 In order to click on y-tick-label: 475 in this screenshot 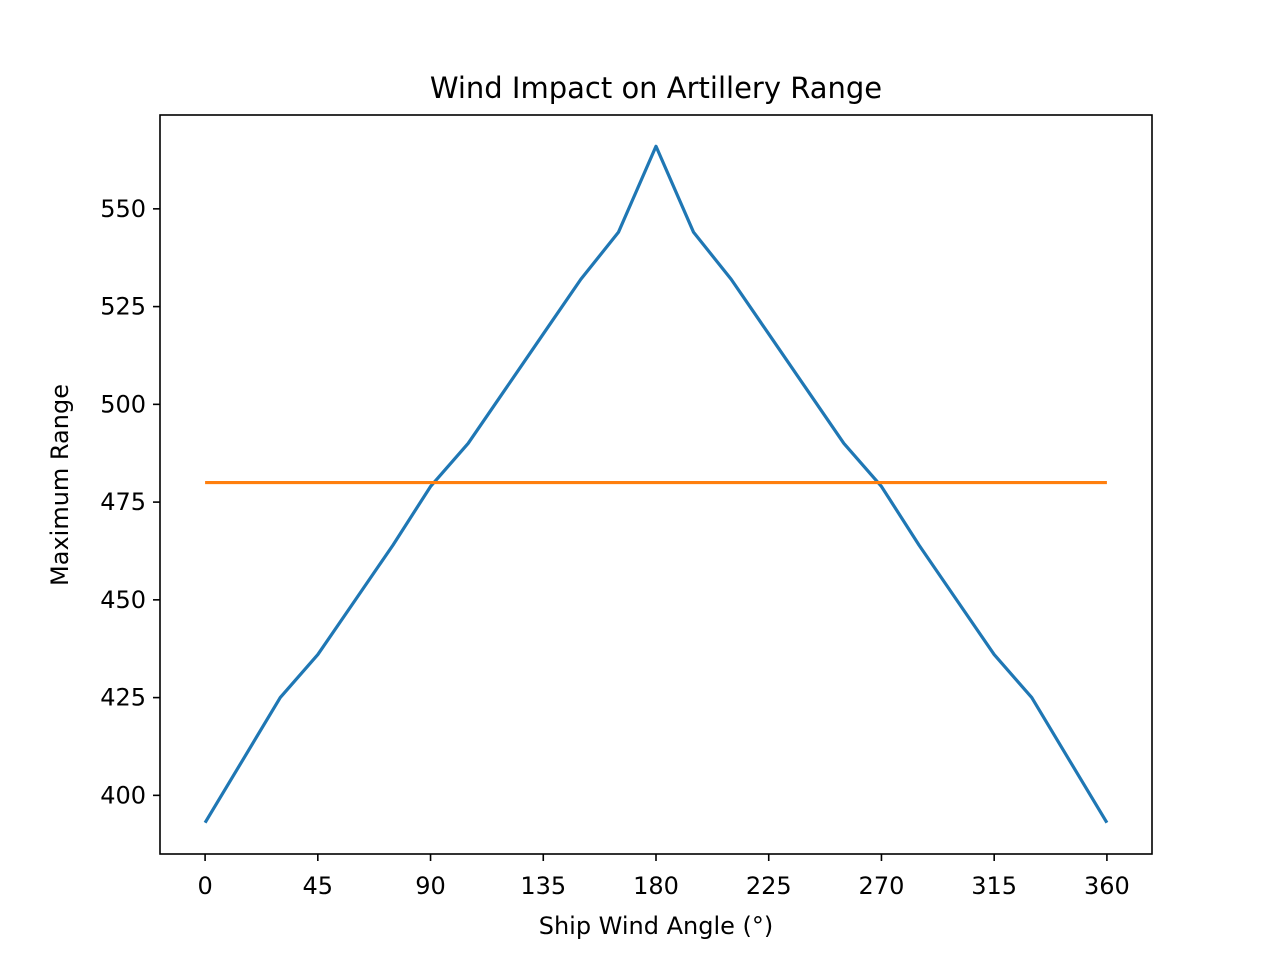, I will do `click(123, 502)`.